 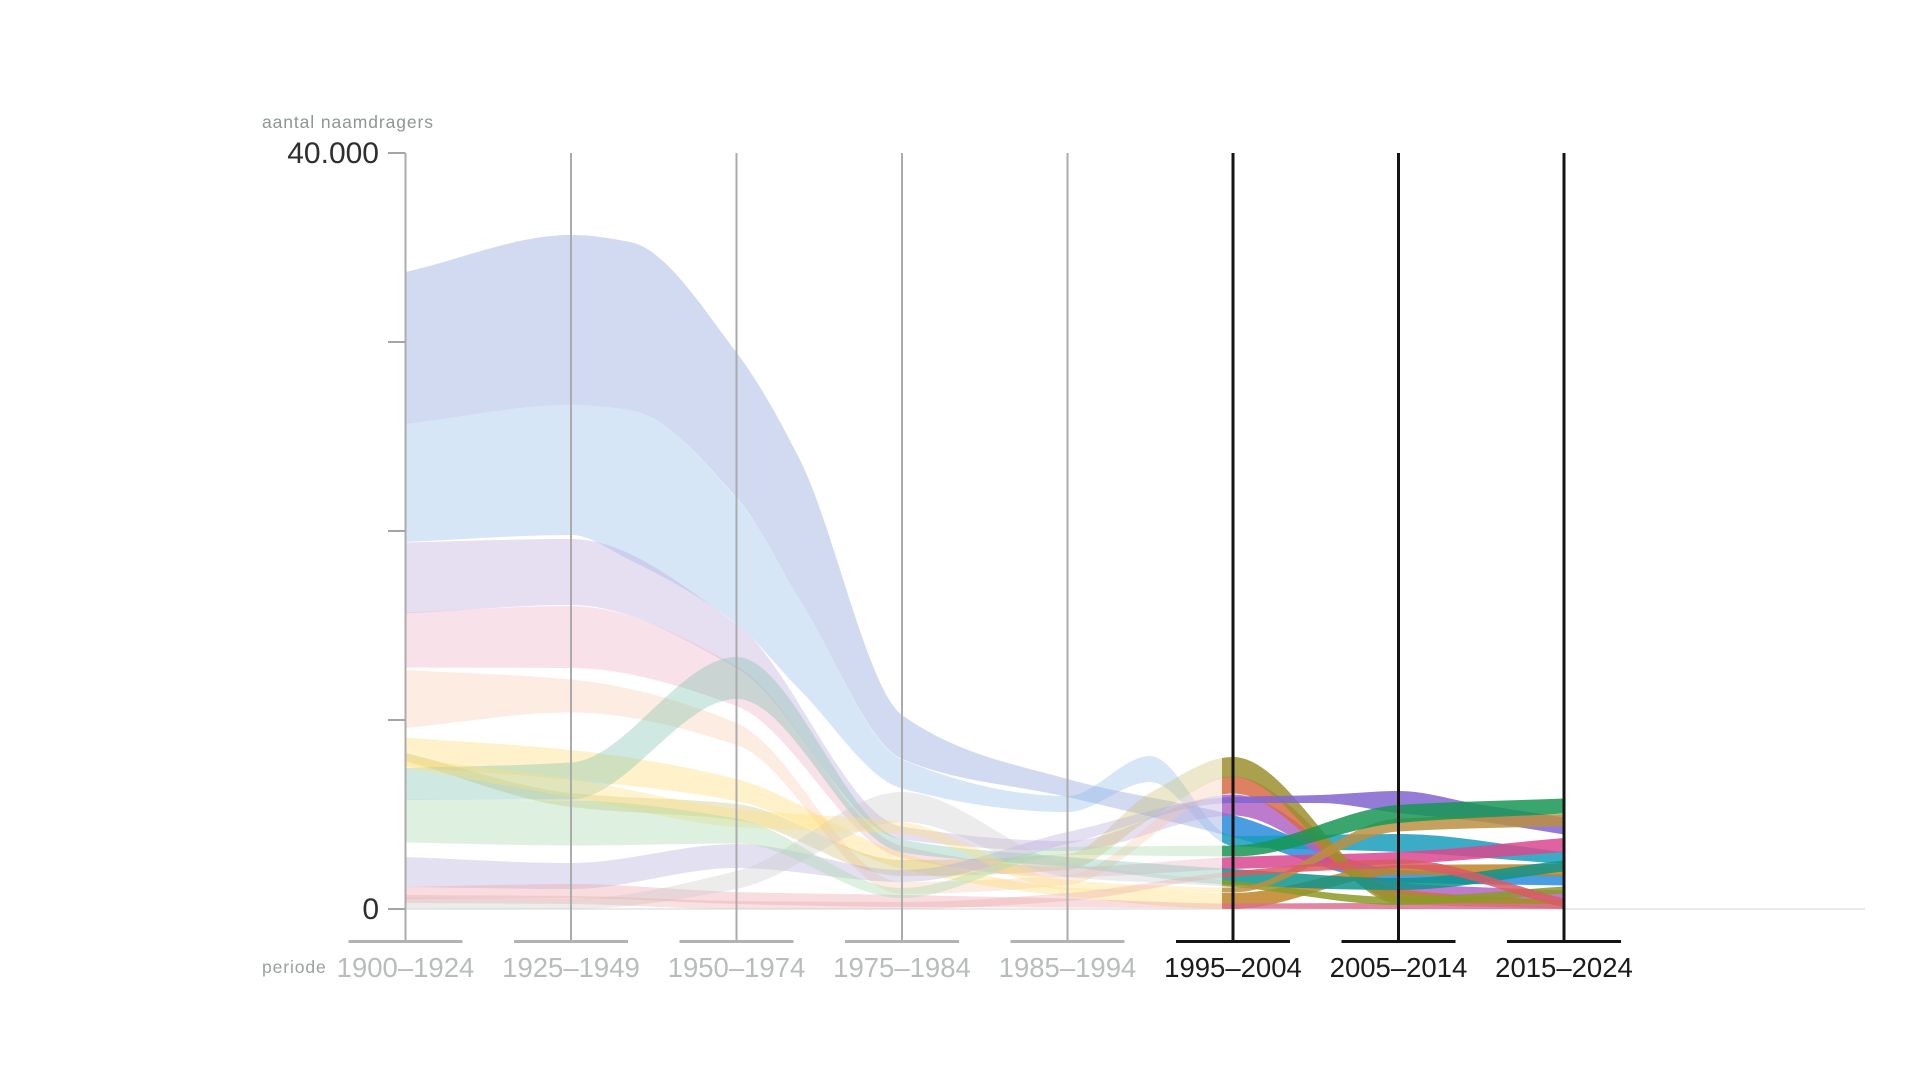 What do you see at coordinates (370, 909) in the screenshot?
I see `svg-text: 0` at bounding box center [370, 909].